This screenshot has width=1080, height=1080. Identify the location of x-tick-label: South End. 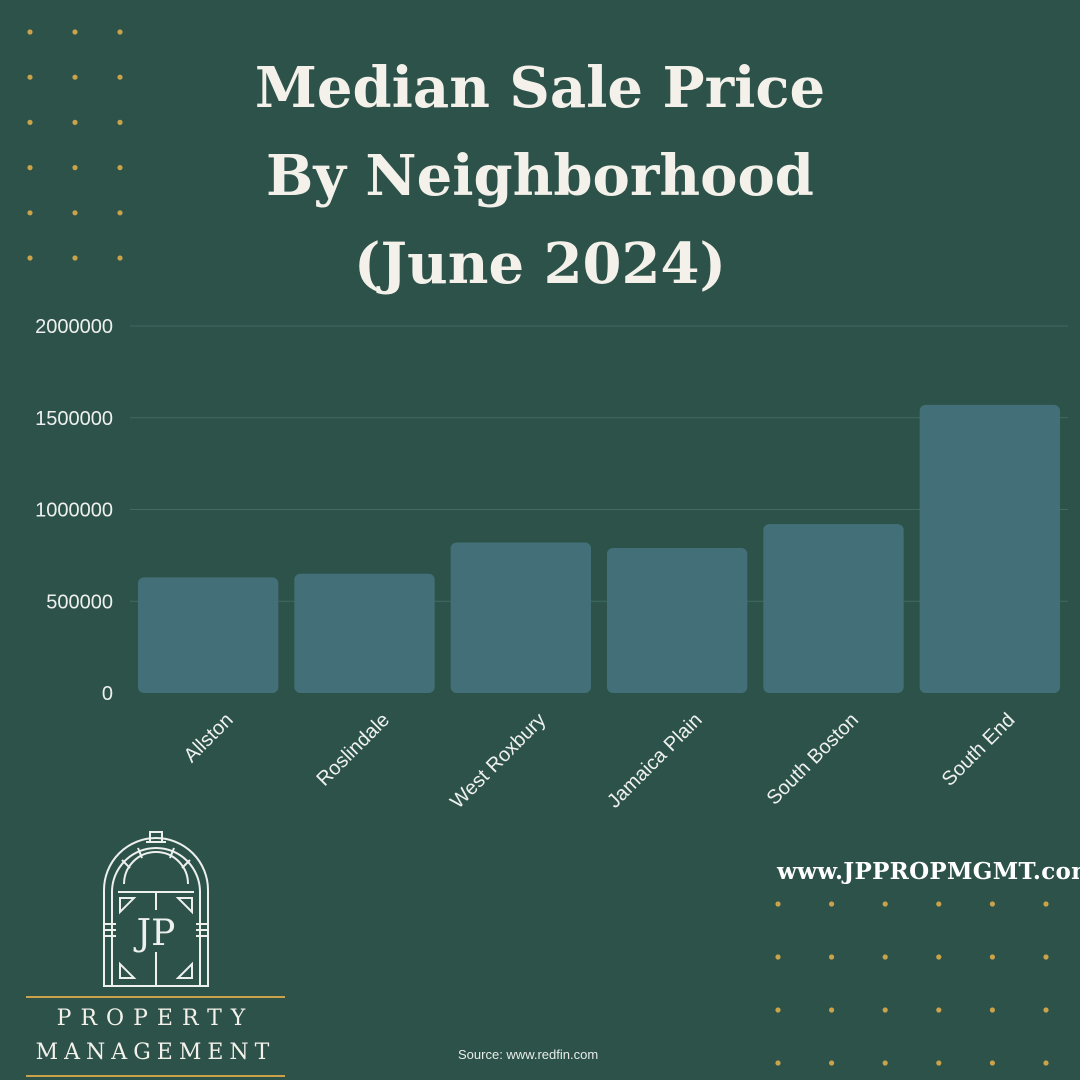
(979, 750).